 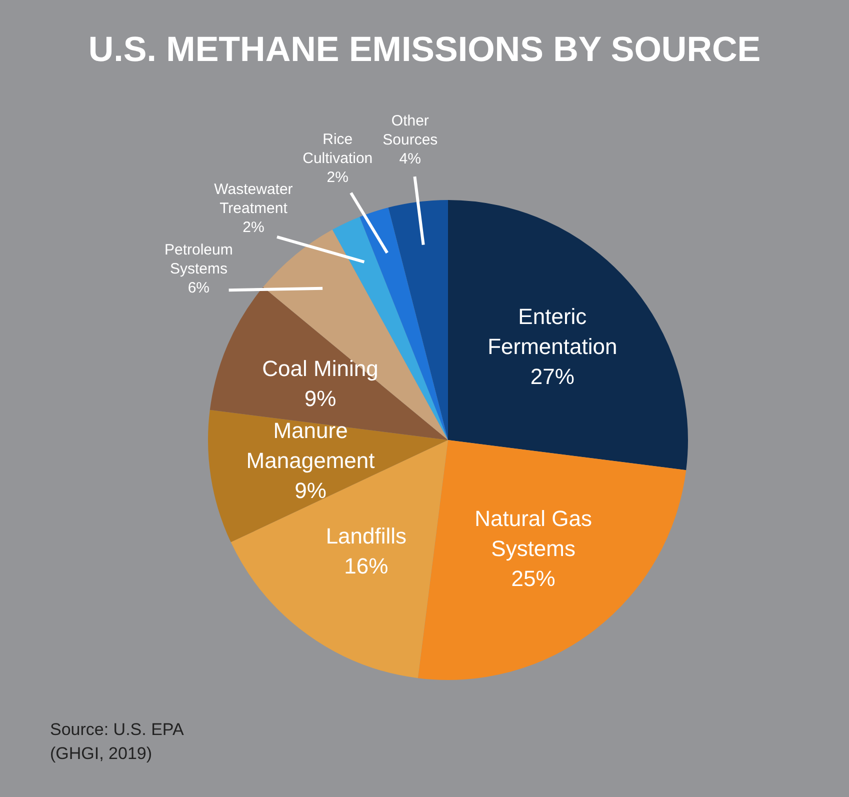 What do you see at coordinates (320, 368) in the screenshot?
I see `slice-label: Coal Mining` at bounding box center [320, 368].